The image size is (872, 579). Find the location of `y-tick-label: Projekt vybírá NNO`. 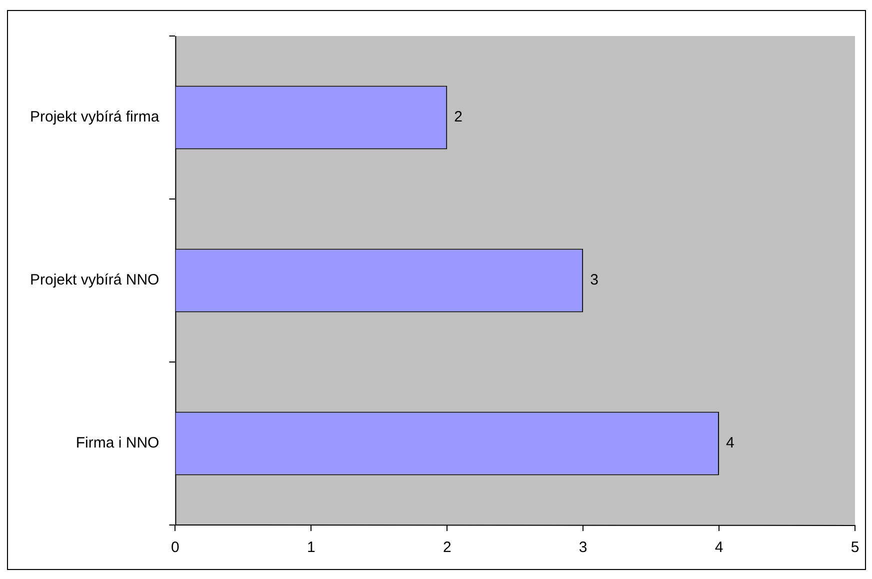

y-tick-label: Projekt vybírá NNO is located at coordinates (95, 280).